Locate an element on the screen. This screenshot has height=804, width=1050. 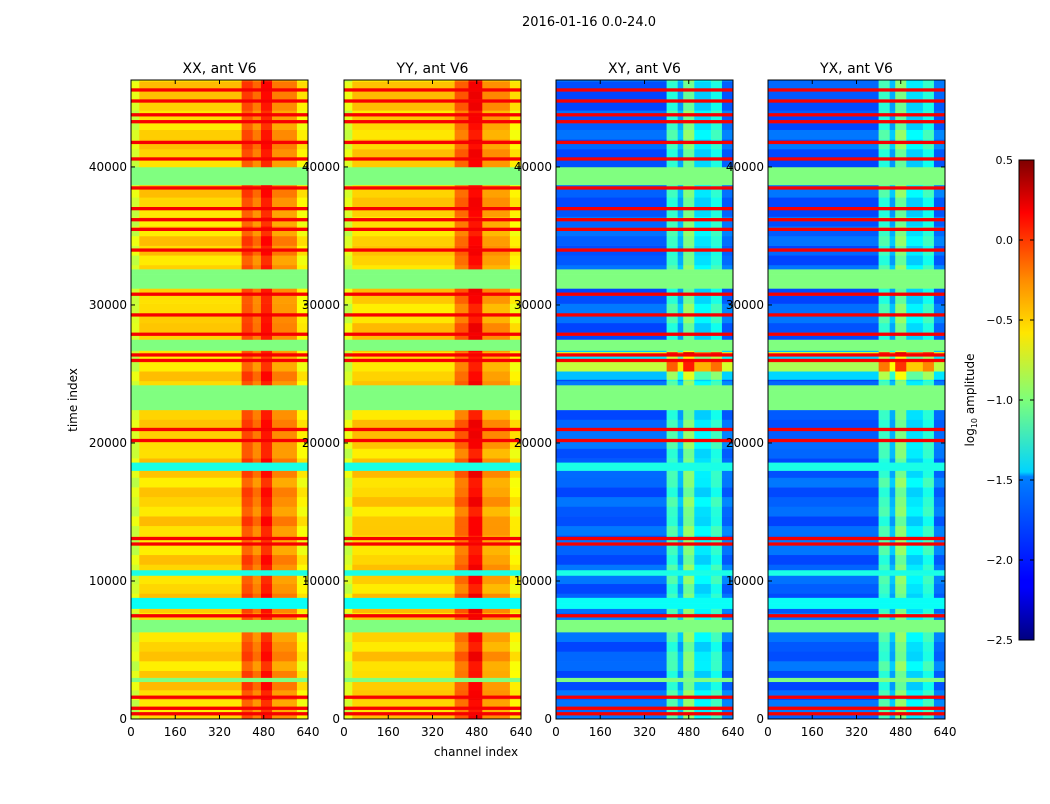
panel-title: YX, ant V6 is located at coordinates (856, 69).